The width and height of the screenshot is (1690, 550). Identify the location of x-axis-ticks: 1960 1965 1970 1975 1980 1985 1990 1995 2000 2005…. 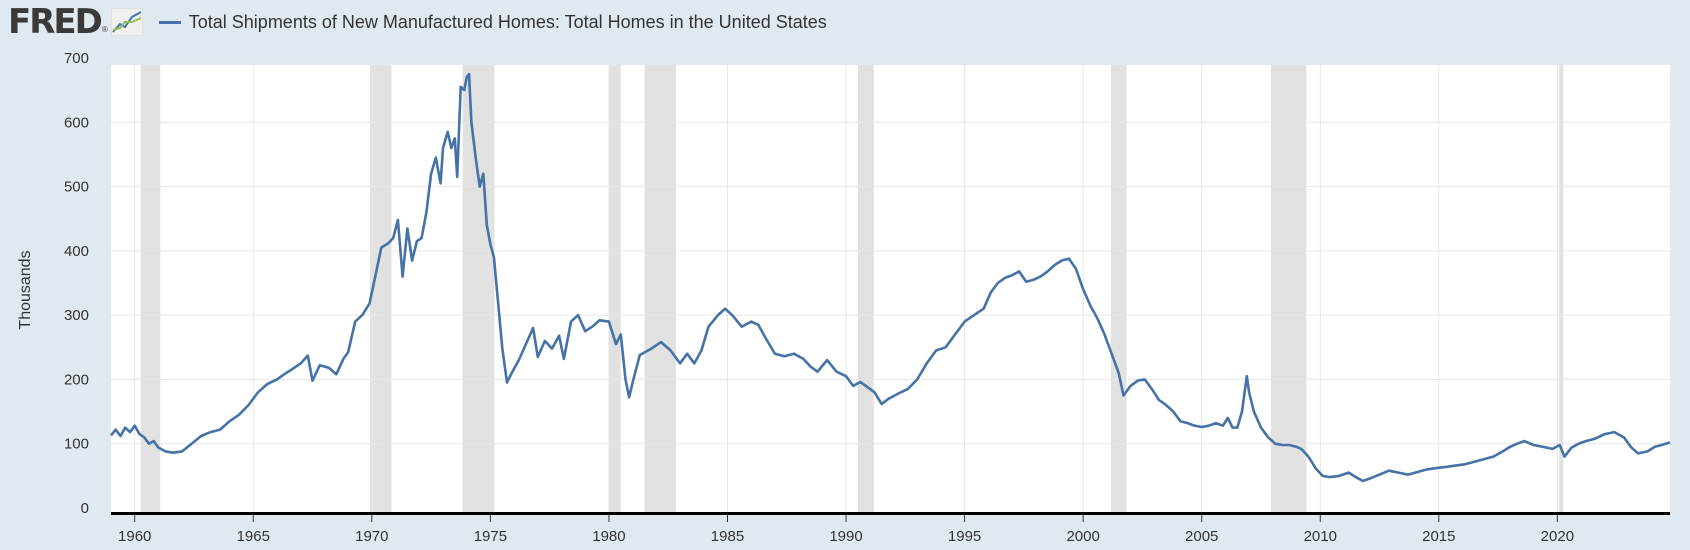
(846, 529).